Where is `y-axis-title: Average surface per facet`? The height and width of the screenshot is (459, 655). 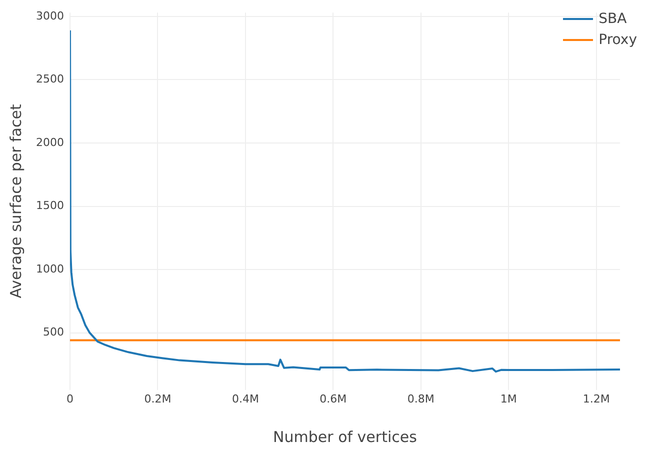 y-axis-title: Average surface per facet is located at coordinates (15, 201).